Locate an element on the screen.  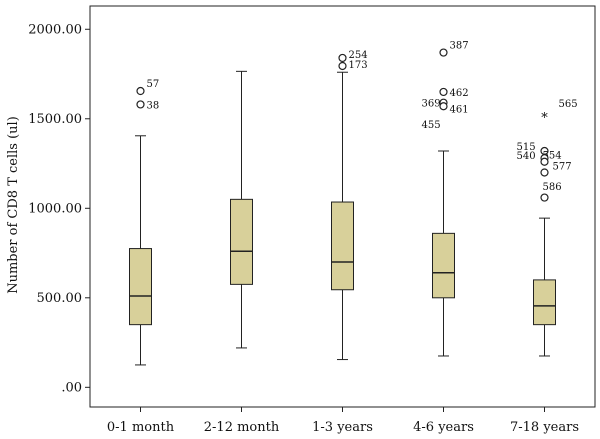
y-axis: .00 500.00 1000.00 1500.00 2000.00 is located at coordinates (59, 208).